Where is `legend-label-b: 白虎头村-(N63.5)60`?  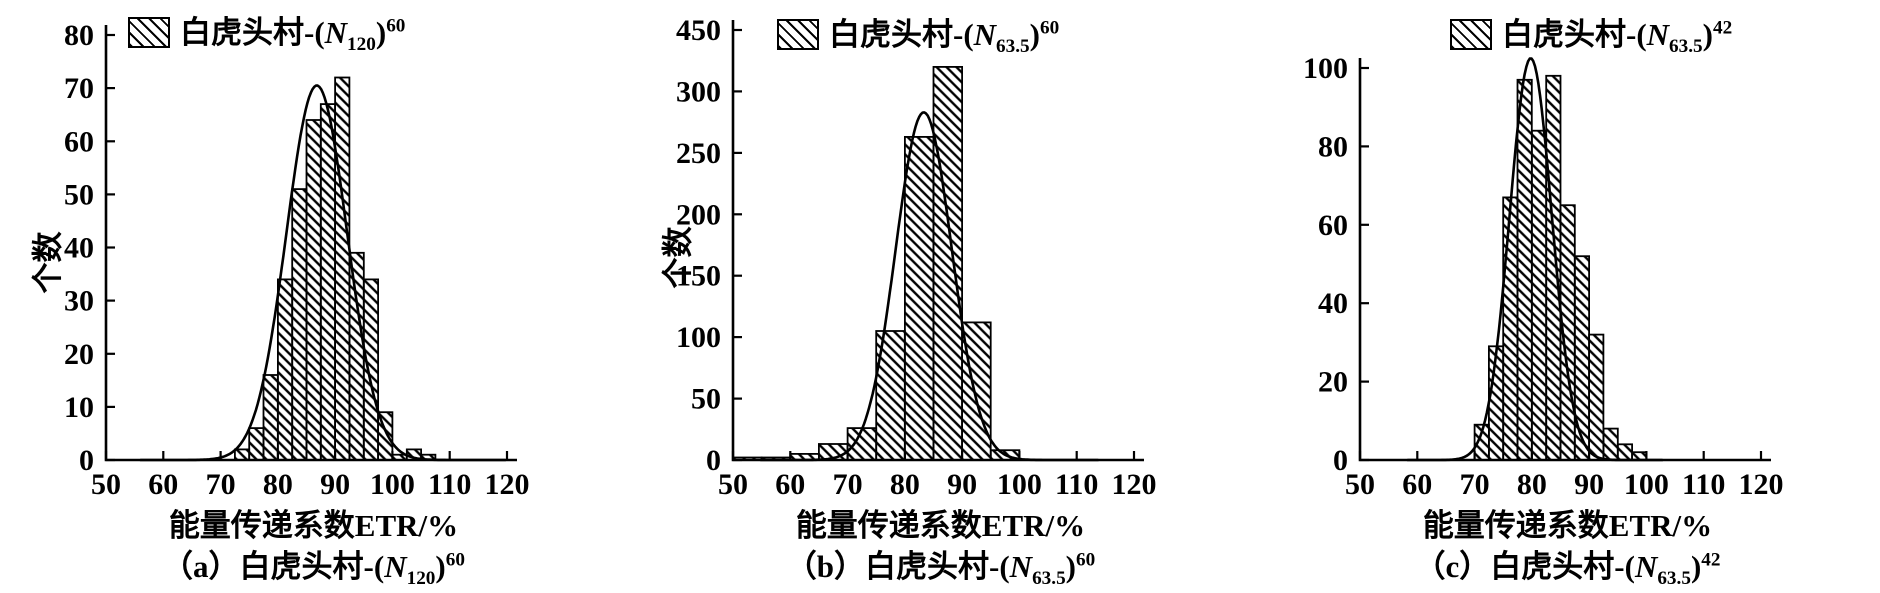 legend-label-b: 白虎头村-(N63.5)60 is located at coordinates (944, 33).